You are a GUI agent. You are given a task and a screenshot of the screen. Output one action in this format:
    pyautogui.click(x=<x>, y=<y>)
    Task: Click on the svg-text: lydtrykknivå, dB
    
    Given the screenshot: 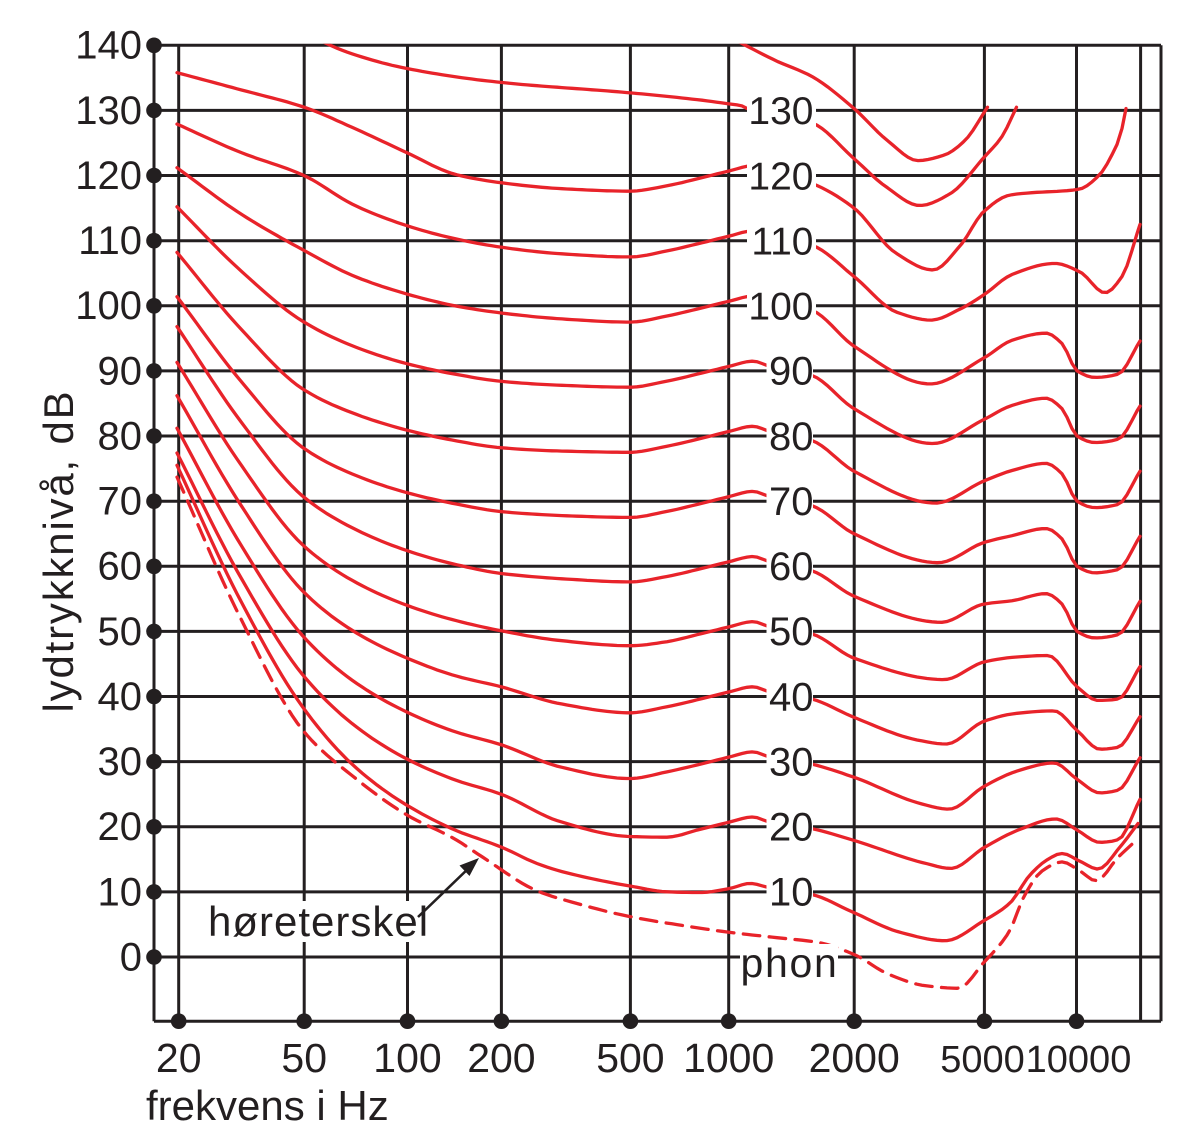 What is the action you would take?
    pyautogui.click(x=58, y=551)
    